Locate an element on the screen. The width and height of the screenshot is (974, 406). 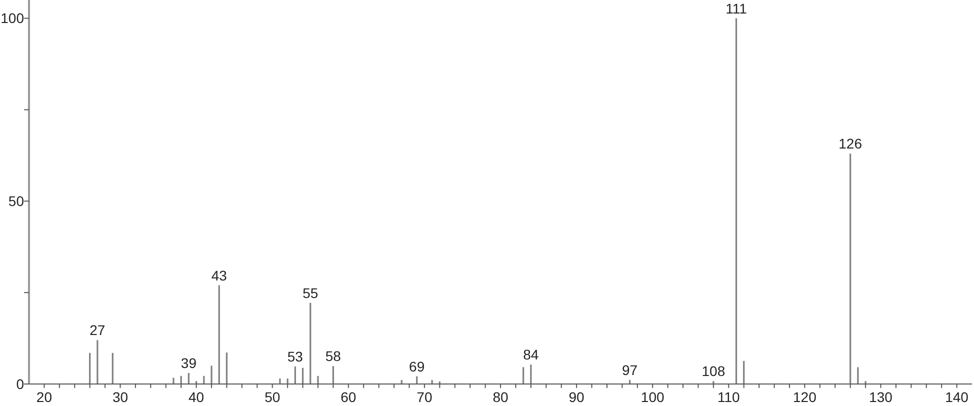
annotation: 84 is located at coordinates (531, 354).